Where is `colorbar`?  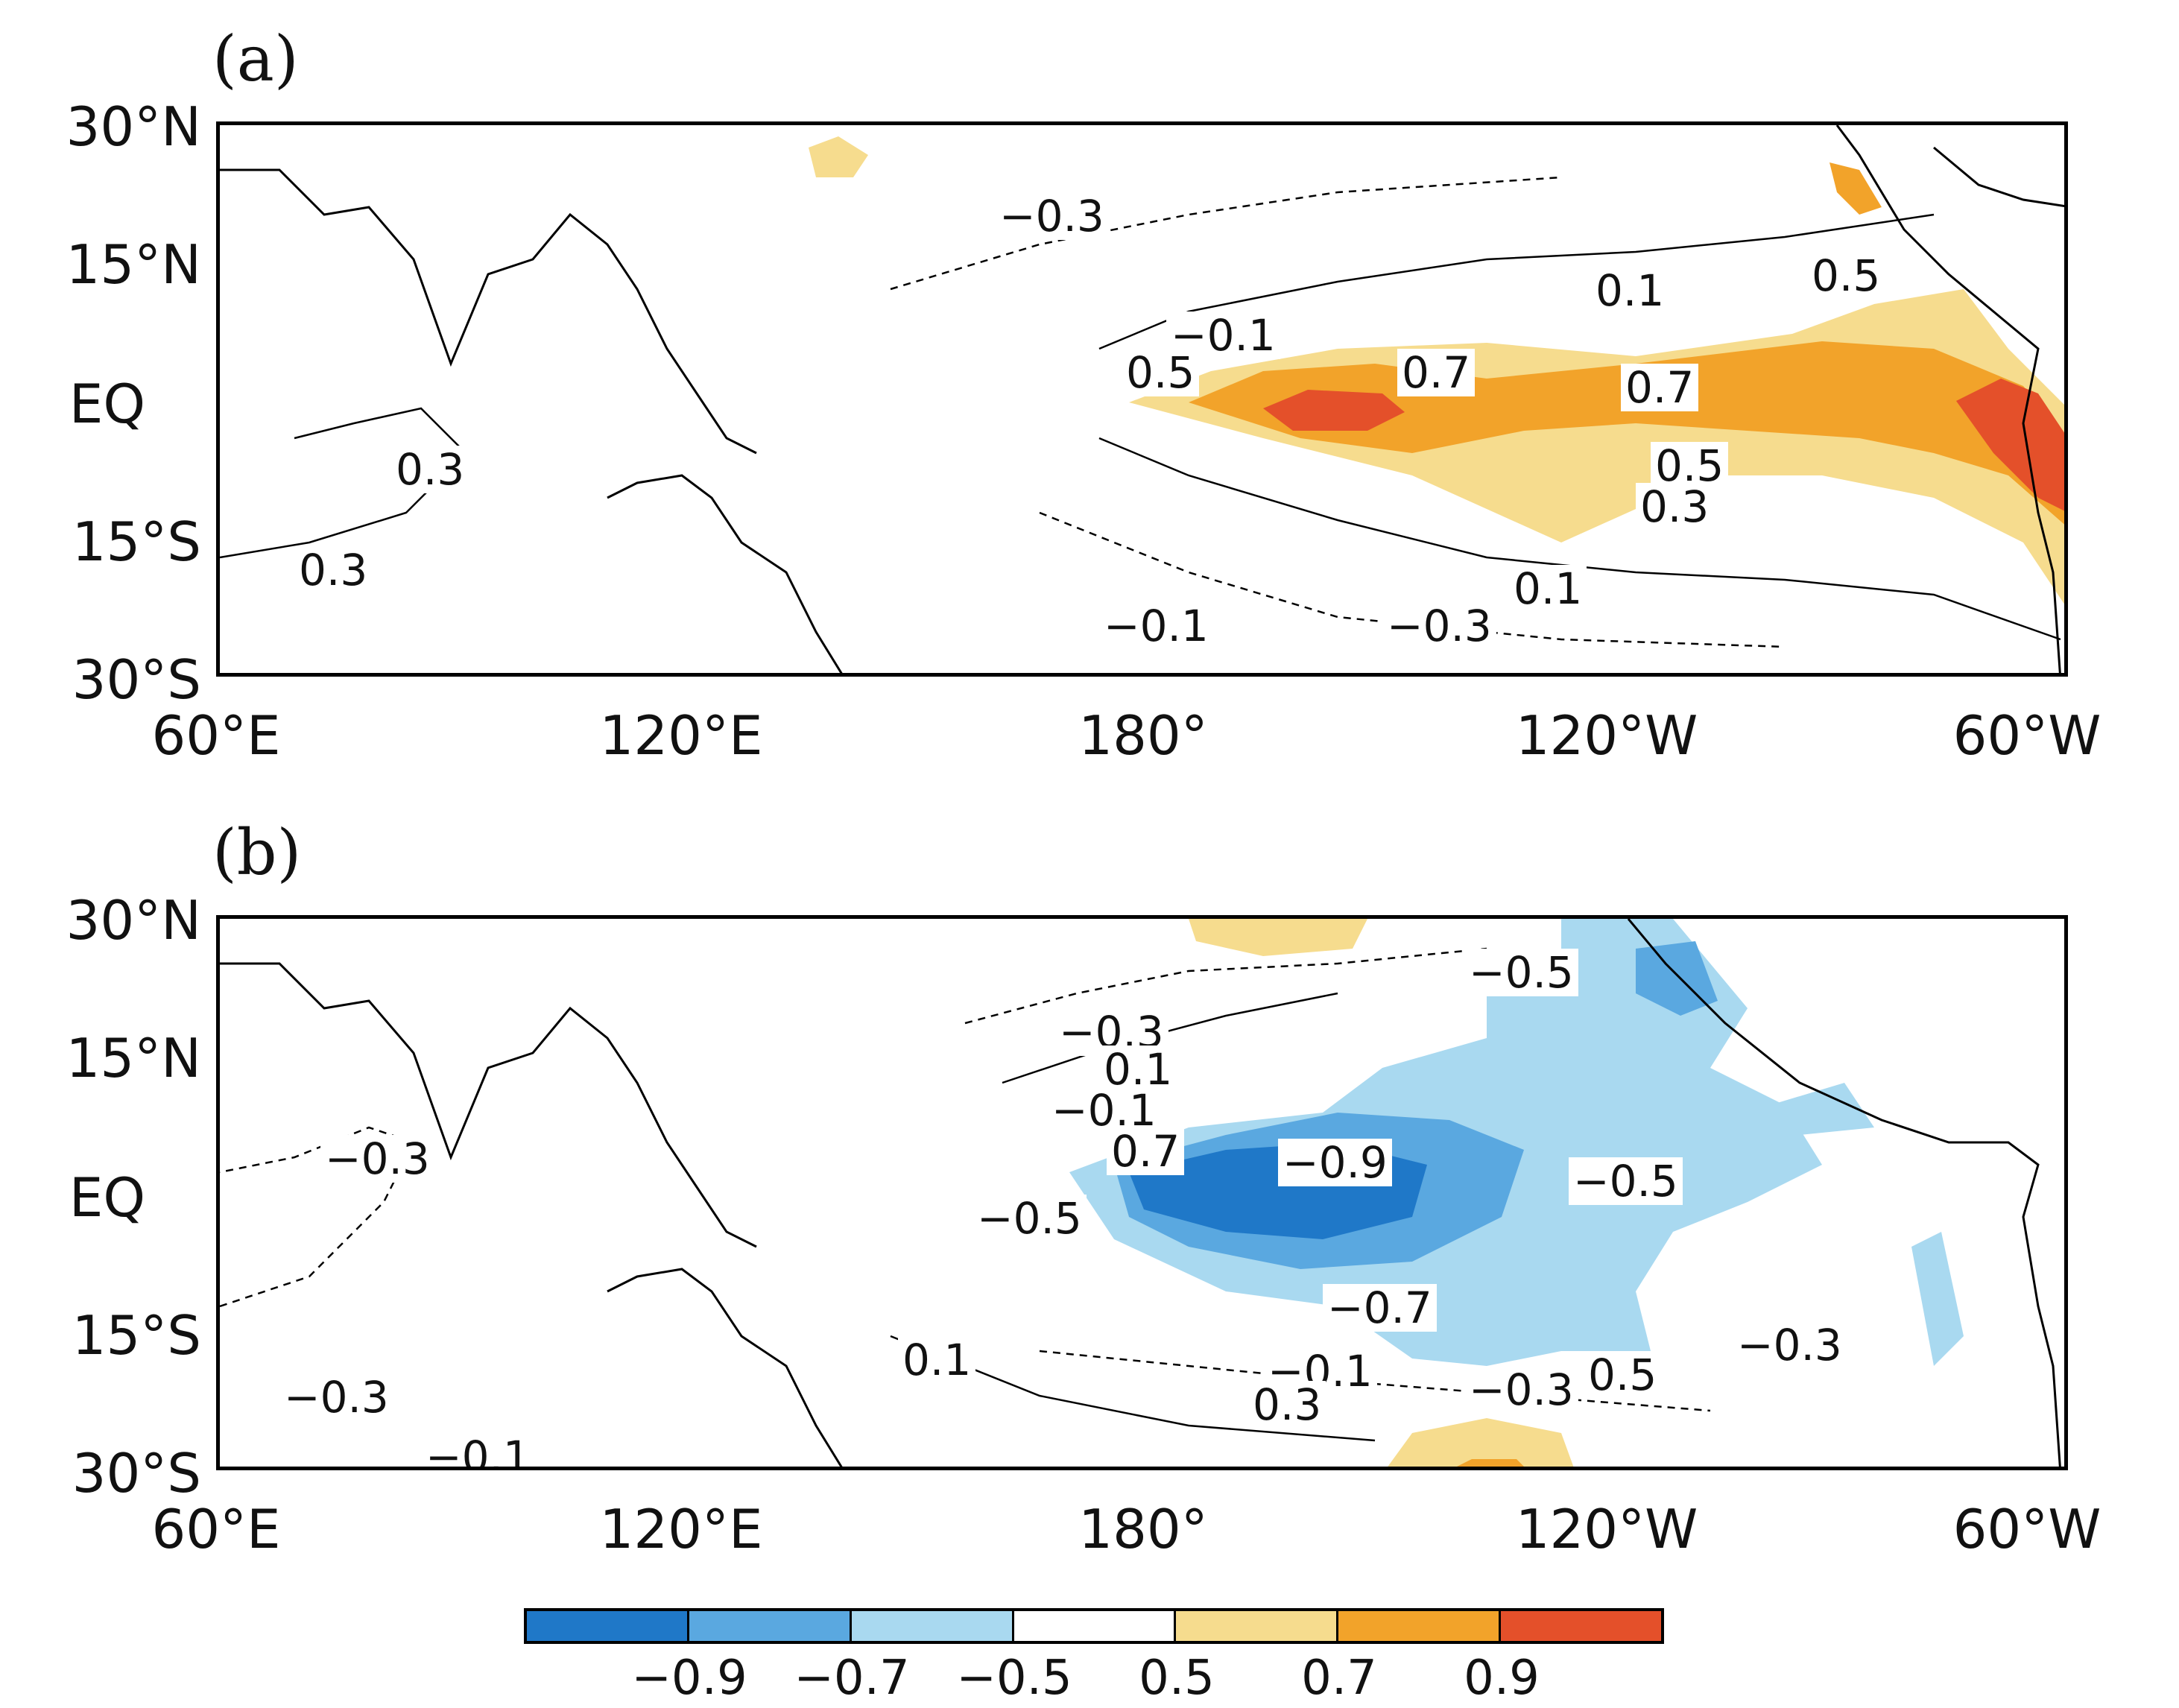
colorbar is located at coordinates (1094, 1626).